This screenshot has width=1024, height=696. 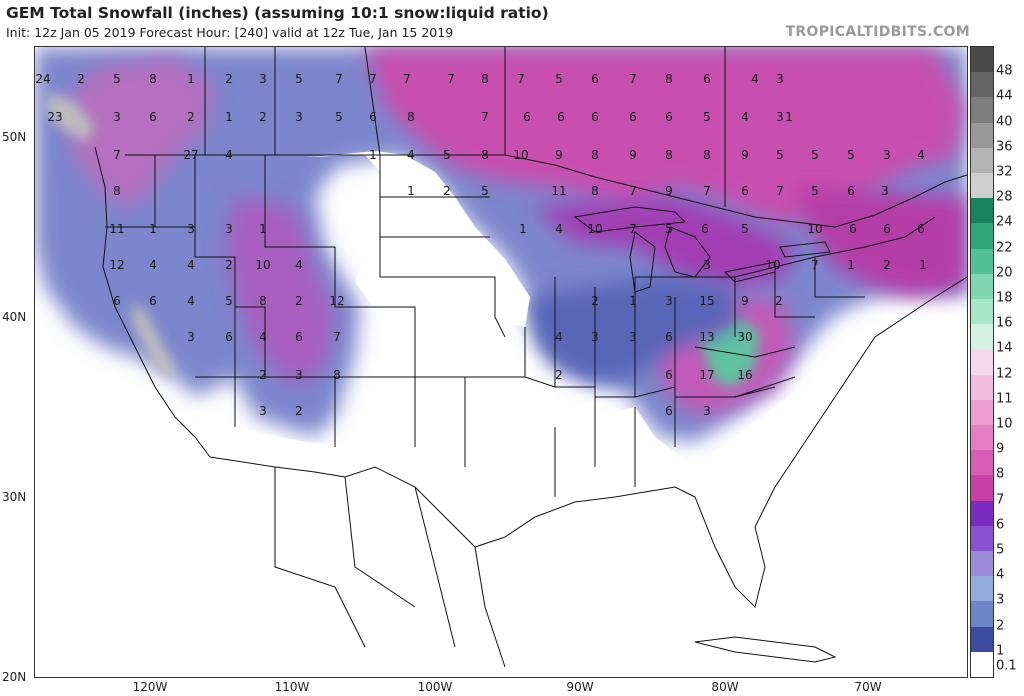 I want to click on colorbar-label: 3, so click(x=1000, y=600).